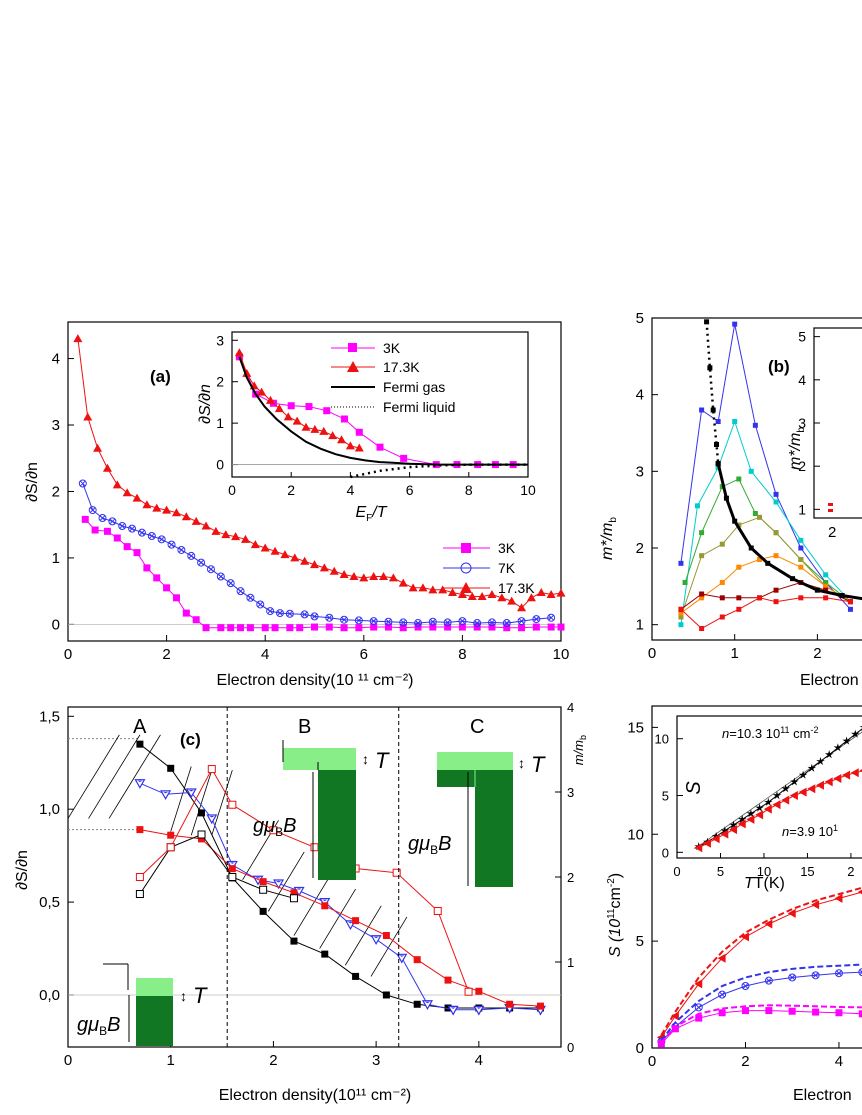 This screenshot has width=862, height=1115. What do you see at coordinates (507, 548) in the screenshot?
I see `legend-label-3k: 3K` at bounding box center [507, 548].